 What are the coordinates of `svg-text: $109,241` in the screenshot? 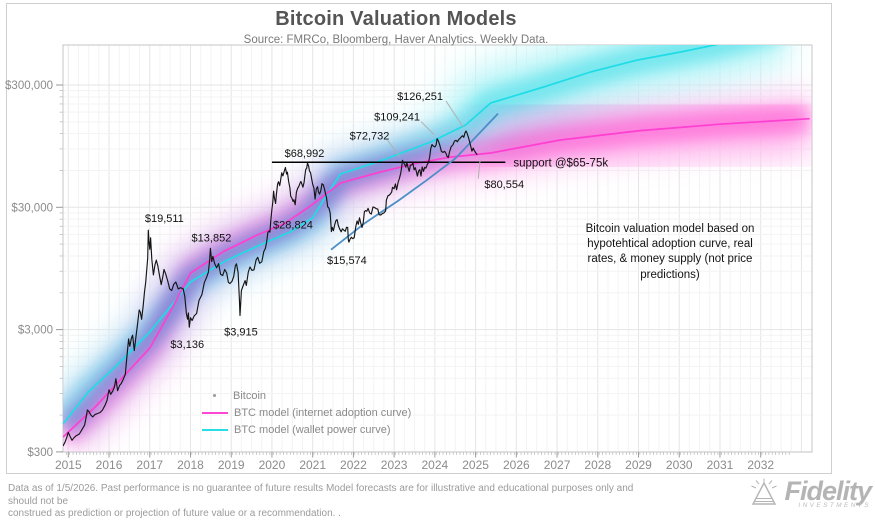 It's located at (397, 118).